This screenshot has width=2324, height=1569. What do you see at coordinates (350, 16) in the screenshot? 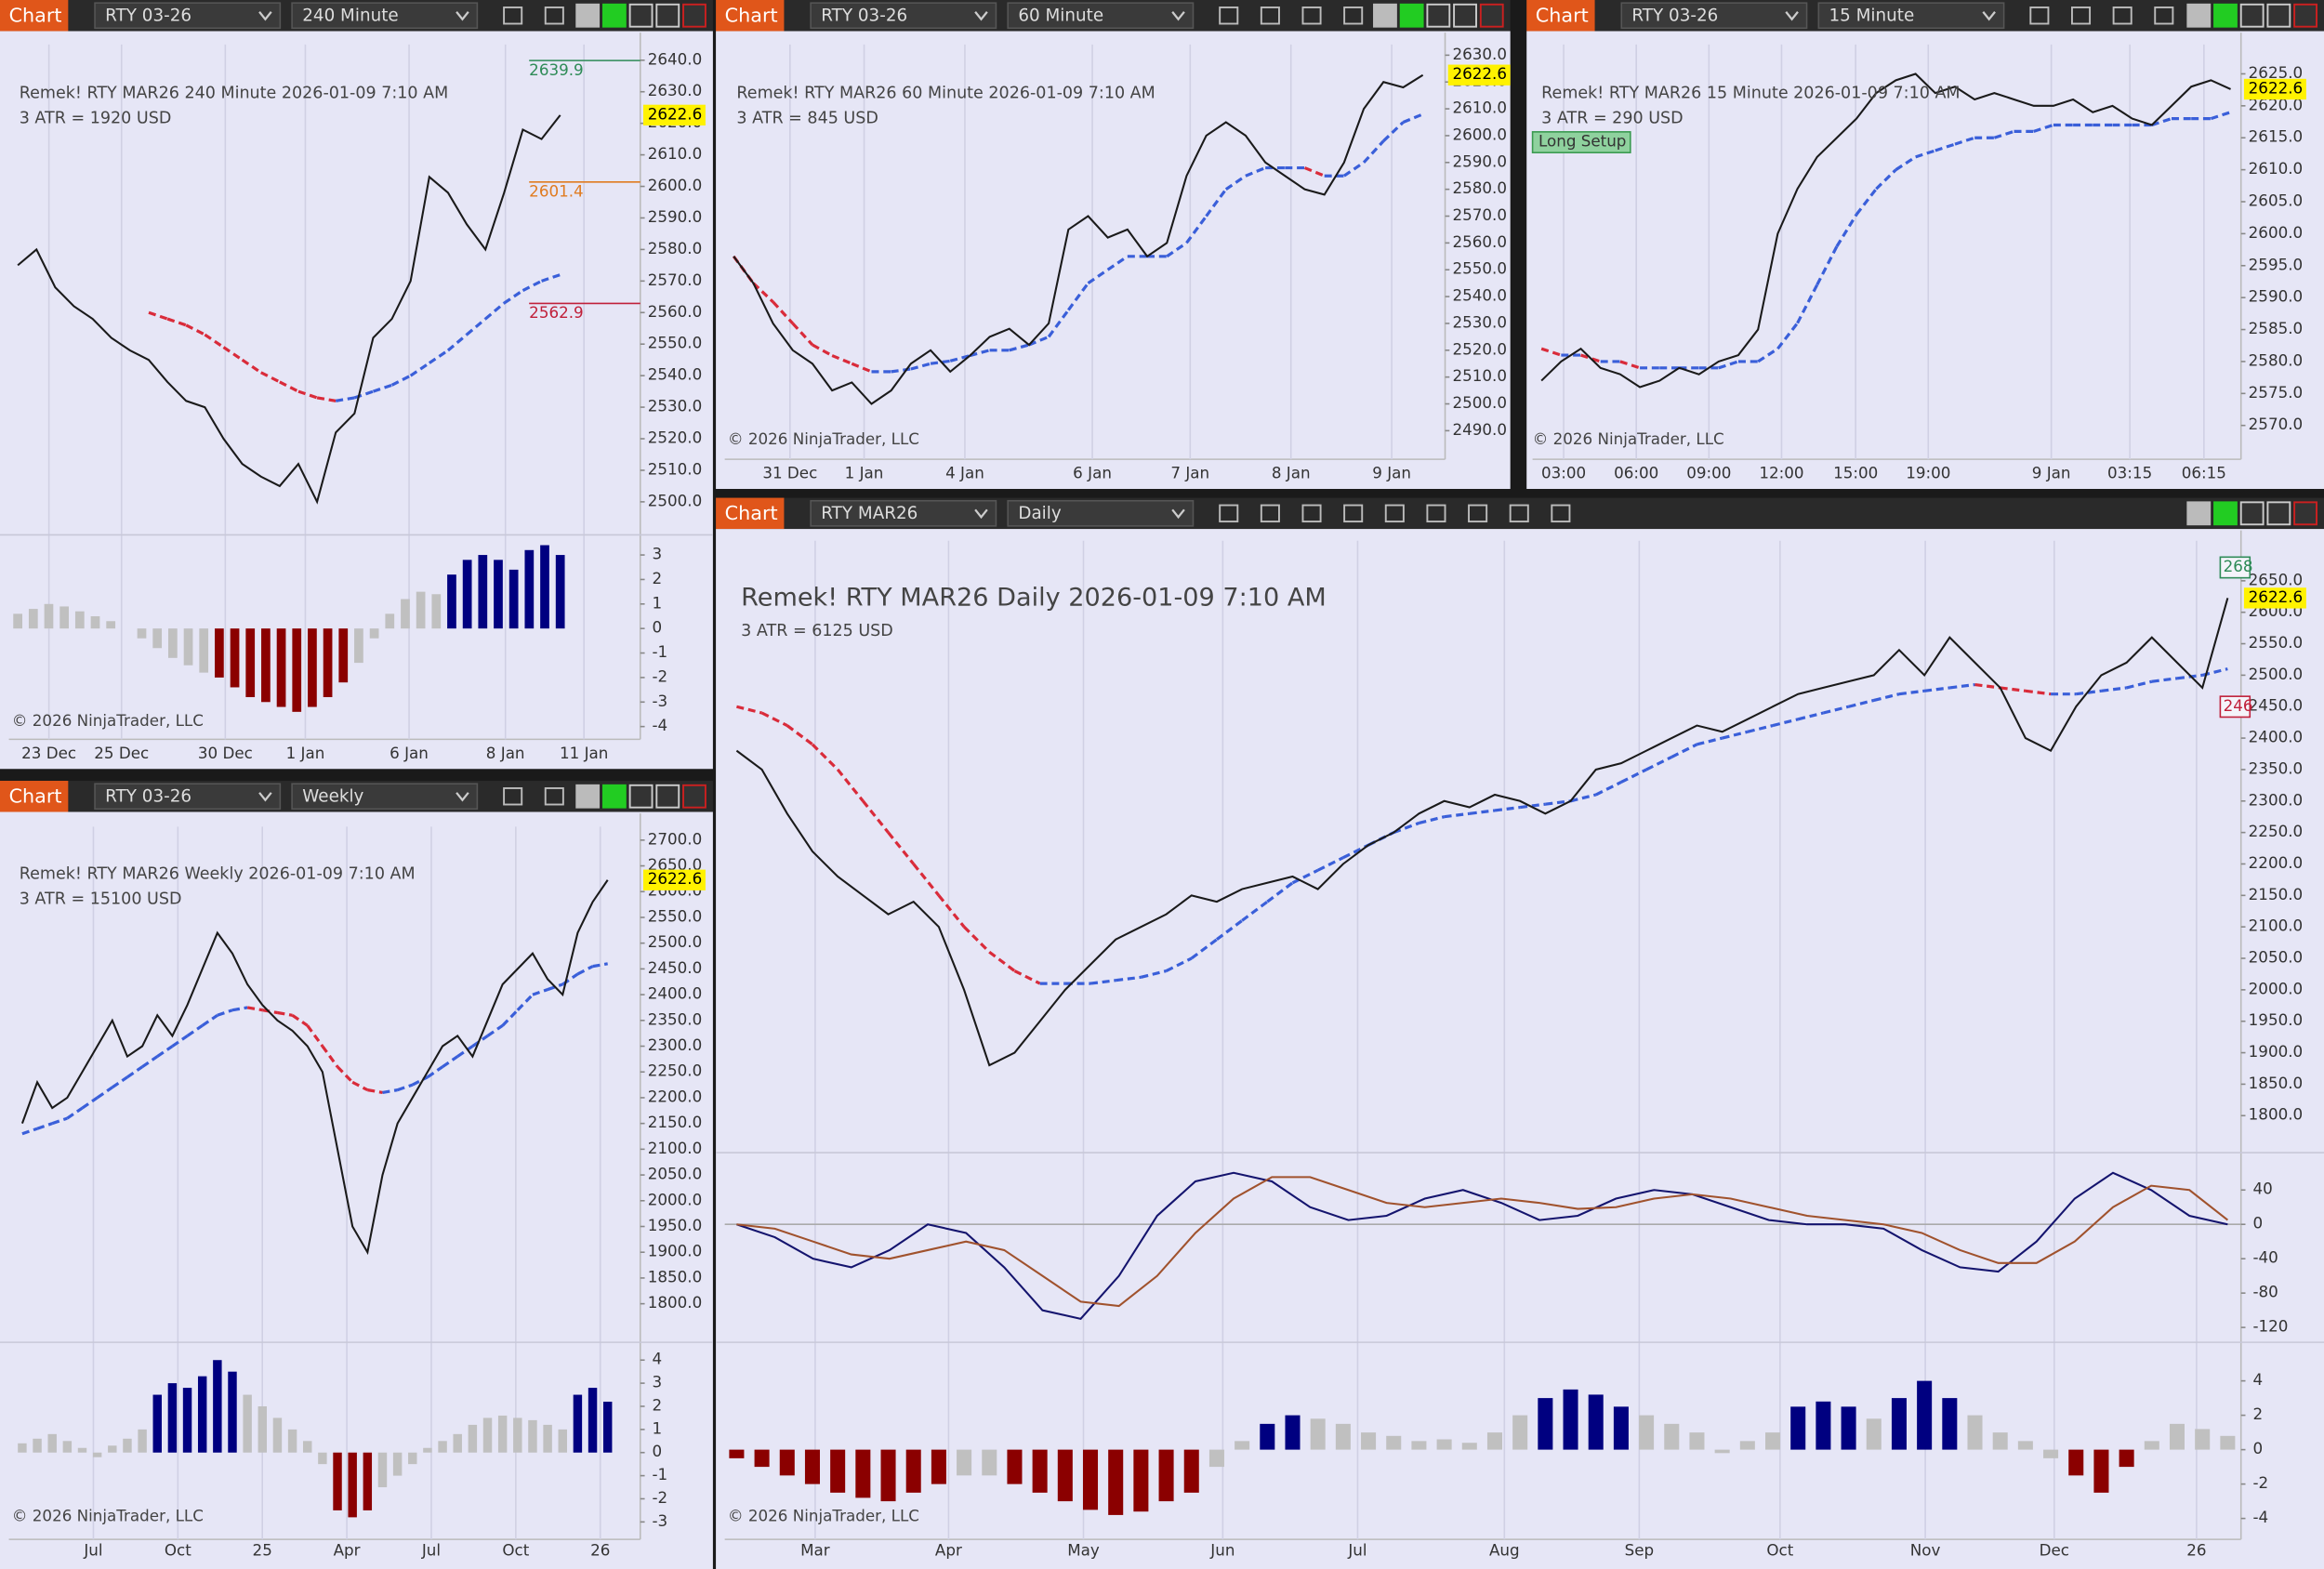
I see `interval-dropdown-label: 240 Minute` at bounding box center [350, 16].